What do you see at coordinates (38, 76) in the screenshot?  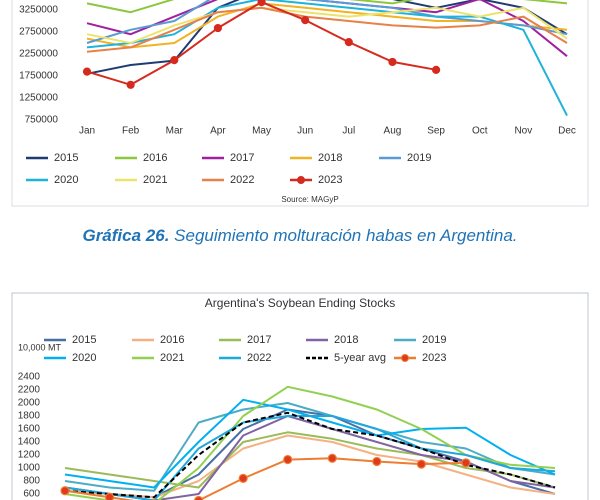 I see `y-tick-label: 1750000` at bounding box center [38, 76].